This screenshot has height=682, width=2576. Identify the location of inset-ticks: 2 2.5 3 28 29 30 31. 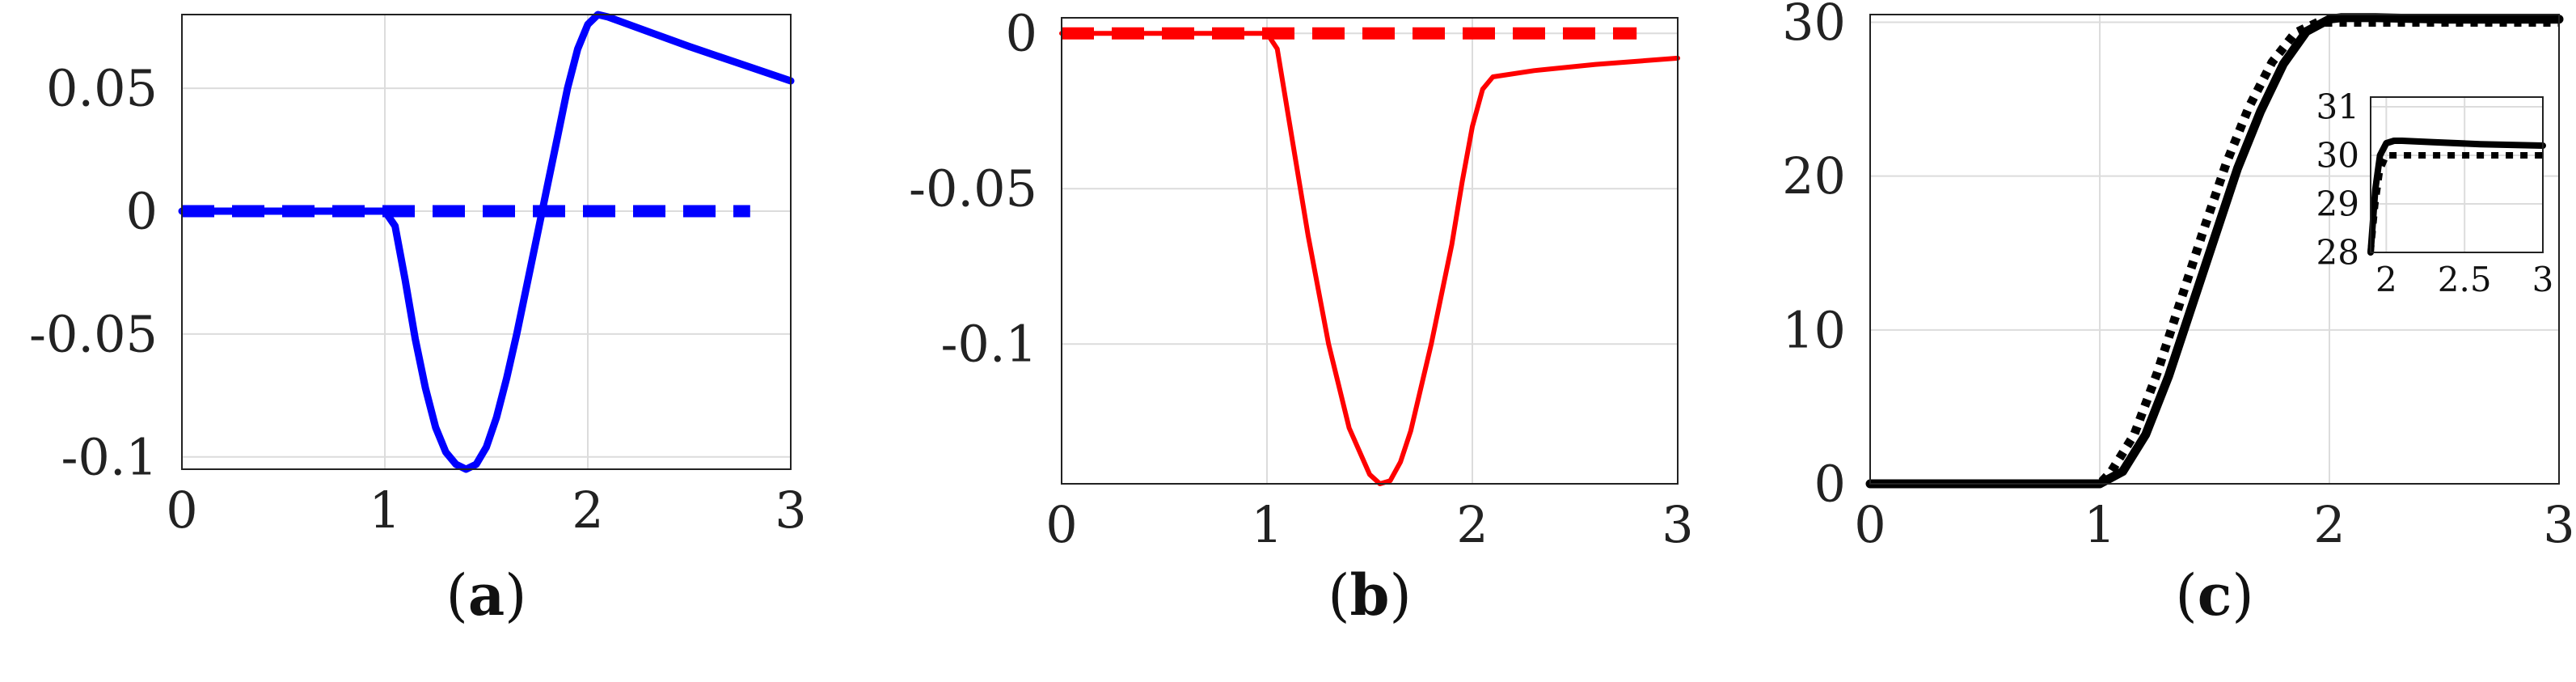
(2435, 193).